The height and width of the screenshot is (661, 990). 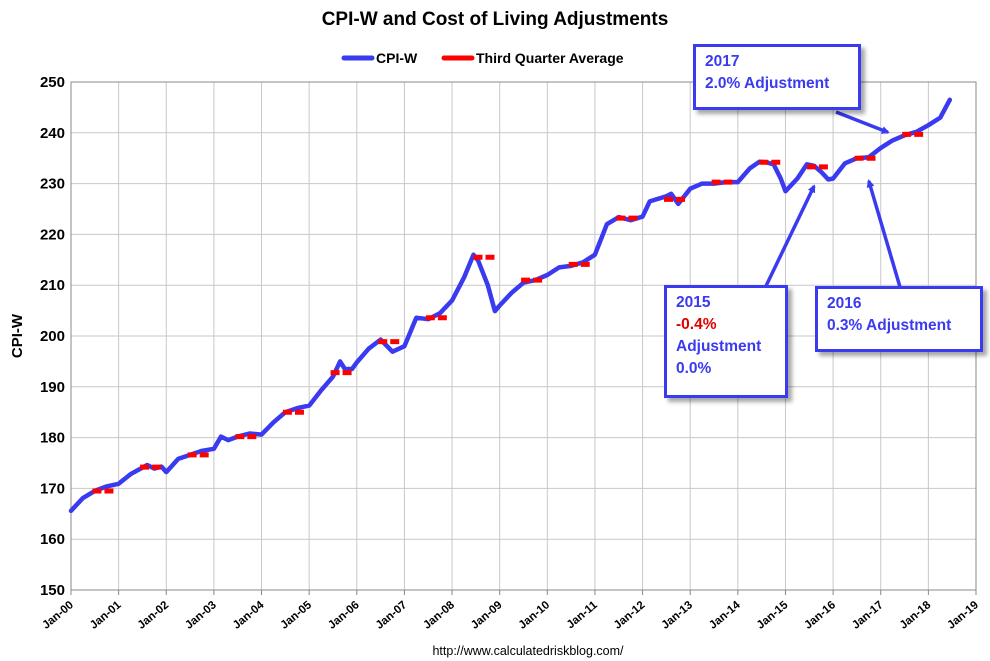 What do you see at coordinates (833, 199) in the screenshot?
I see `annotation-arrows` at bounding box center [833, 199].